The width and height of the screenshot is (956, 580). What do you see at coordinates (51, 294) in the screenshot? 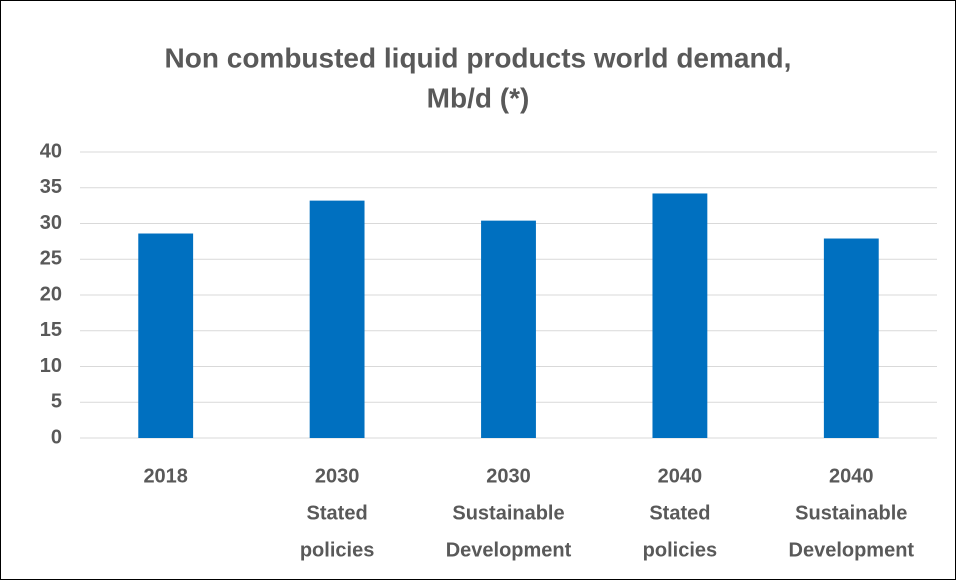
I see `y-tick-label: 20` at bounding box center [51, 294].